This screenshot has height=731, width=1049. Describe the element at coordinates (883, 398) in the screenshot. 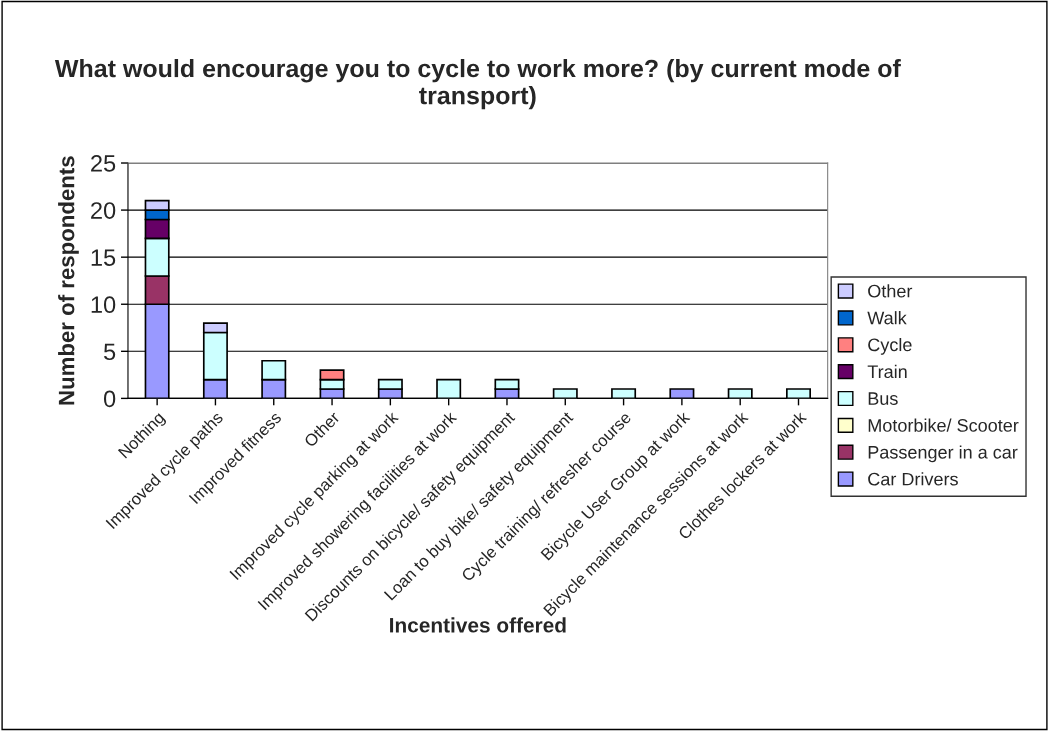

I see `legend-label: Bus` at that location.